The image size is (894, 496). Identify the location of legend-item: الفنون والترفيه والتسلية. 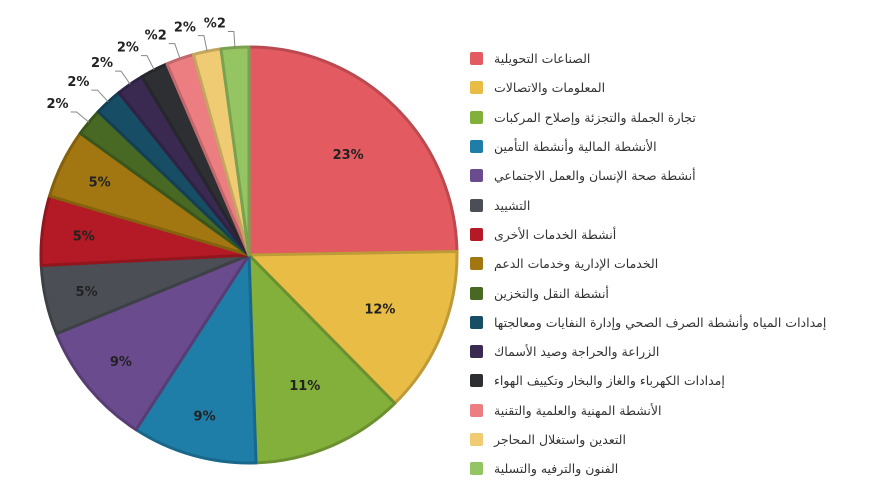
(680, 468).